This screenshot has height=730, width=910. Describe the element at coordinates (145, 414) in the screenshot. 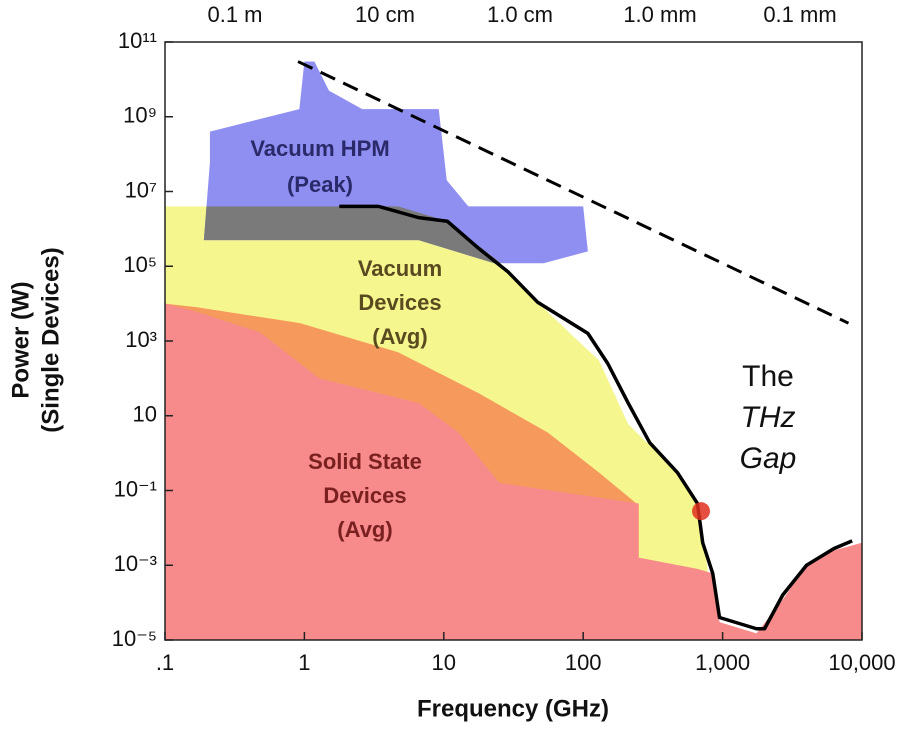

I see `y-tick-label: 10` at that location.